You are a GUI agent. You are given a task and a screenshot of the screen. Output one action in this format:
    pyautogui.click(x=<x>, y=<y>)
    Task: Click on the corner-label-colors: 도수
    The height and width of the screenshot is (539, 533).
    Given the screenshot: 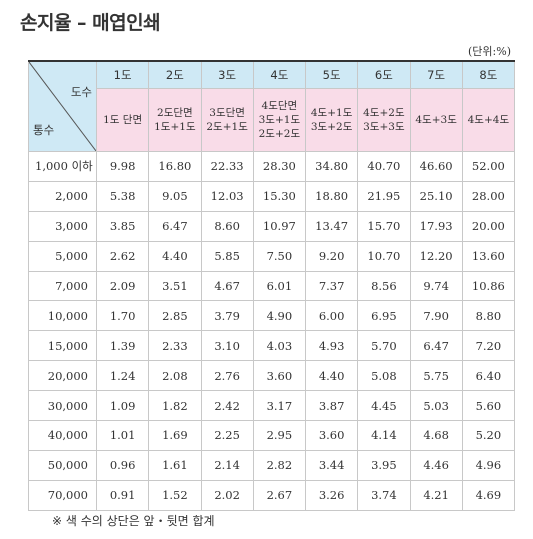 What is the action you would take?
    pyautogui.click(x=81, y=92)
    